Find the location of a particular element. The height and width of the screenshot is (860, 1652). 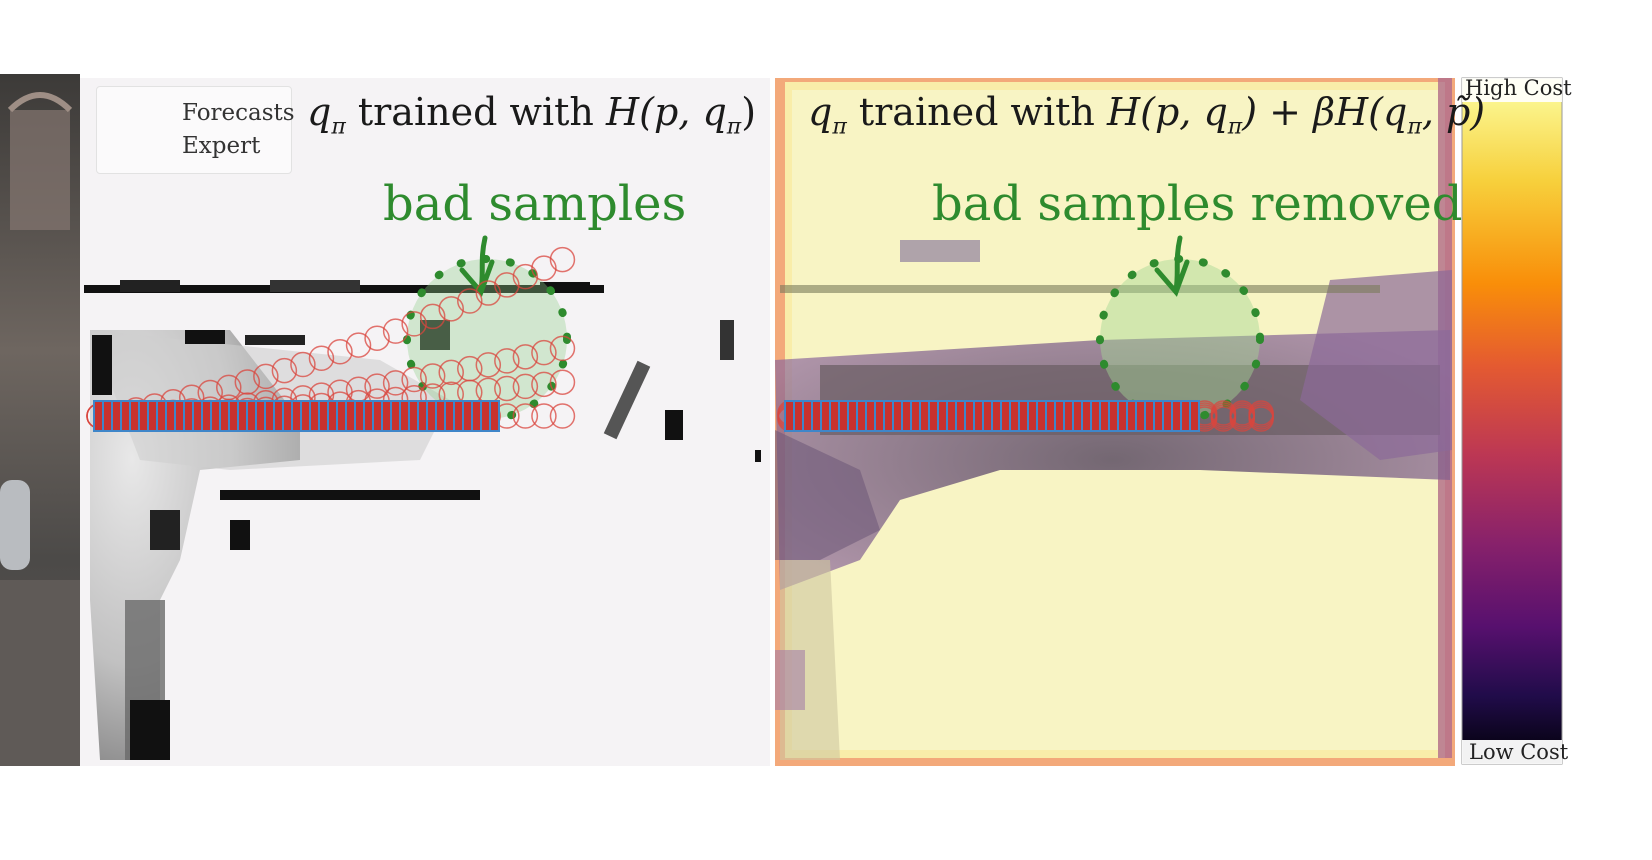

left-title-sub: π is located at coordinates (338, 127).